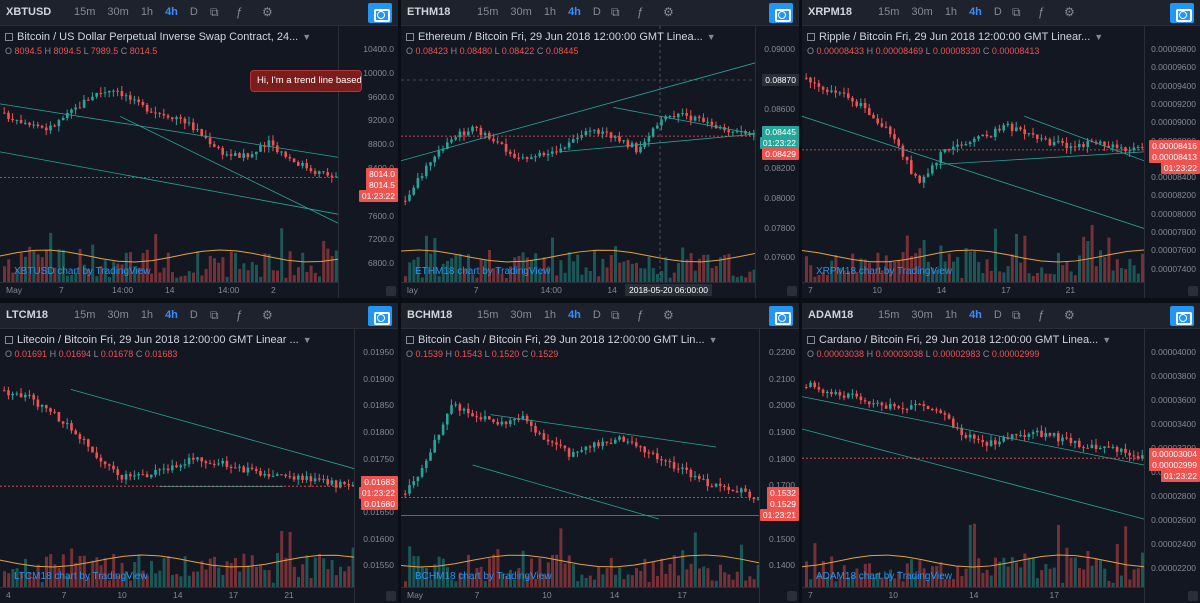  I want to click on tradingview-watermark: ETHM18 chart by TradingView, so click(483, 271).